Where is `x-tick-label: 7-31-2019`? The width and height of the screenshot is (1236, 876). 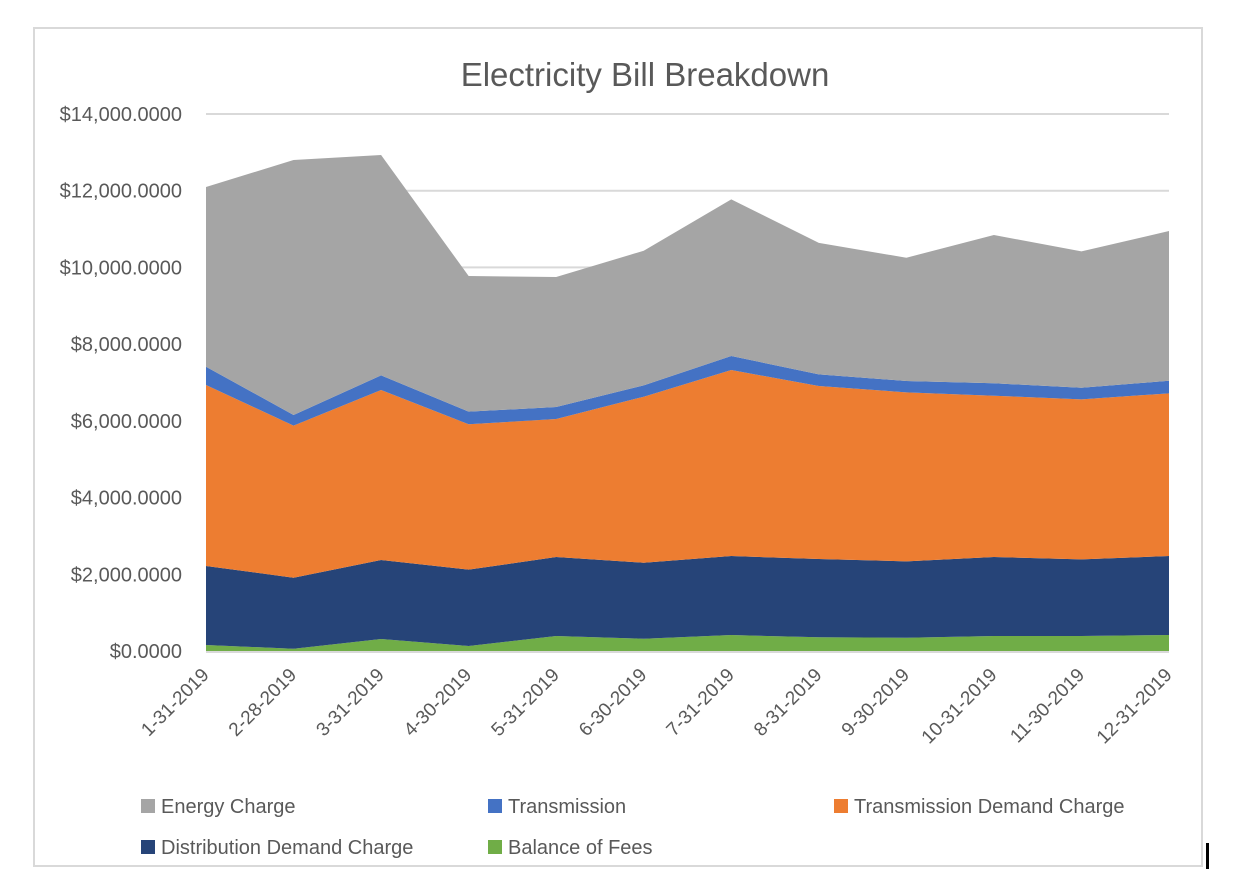 x-tick-label: 7-31-2019 is located at coordinates (701, 703).